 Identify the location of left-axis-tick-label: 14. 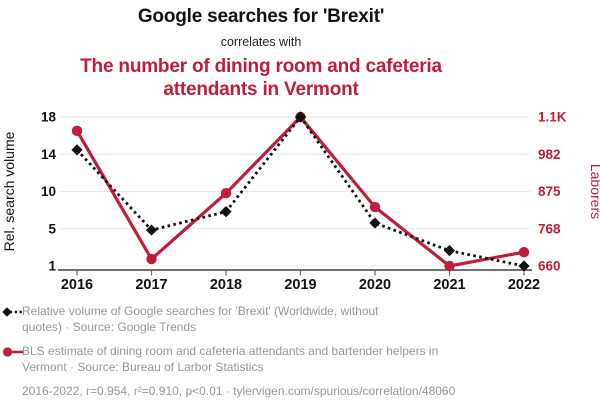
(49, 154).